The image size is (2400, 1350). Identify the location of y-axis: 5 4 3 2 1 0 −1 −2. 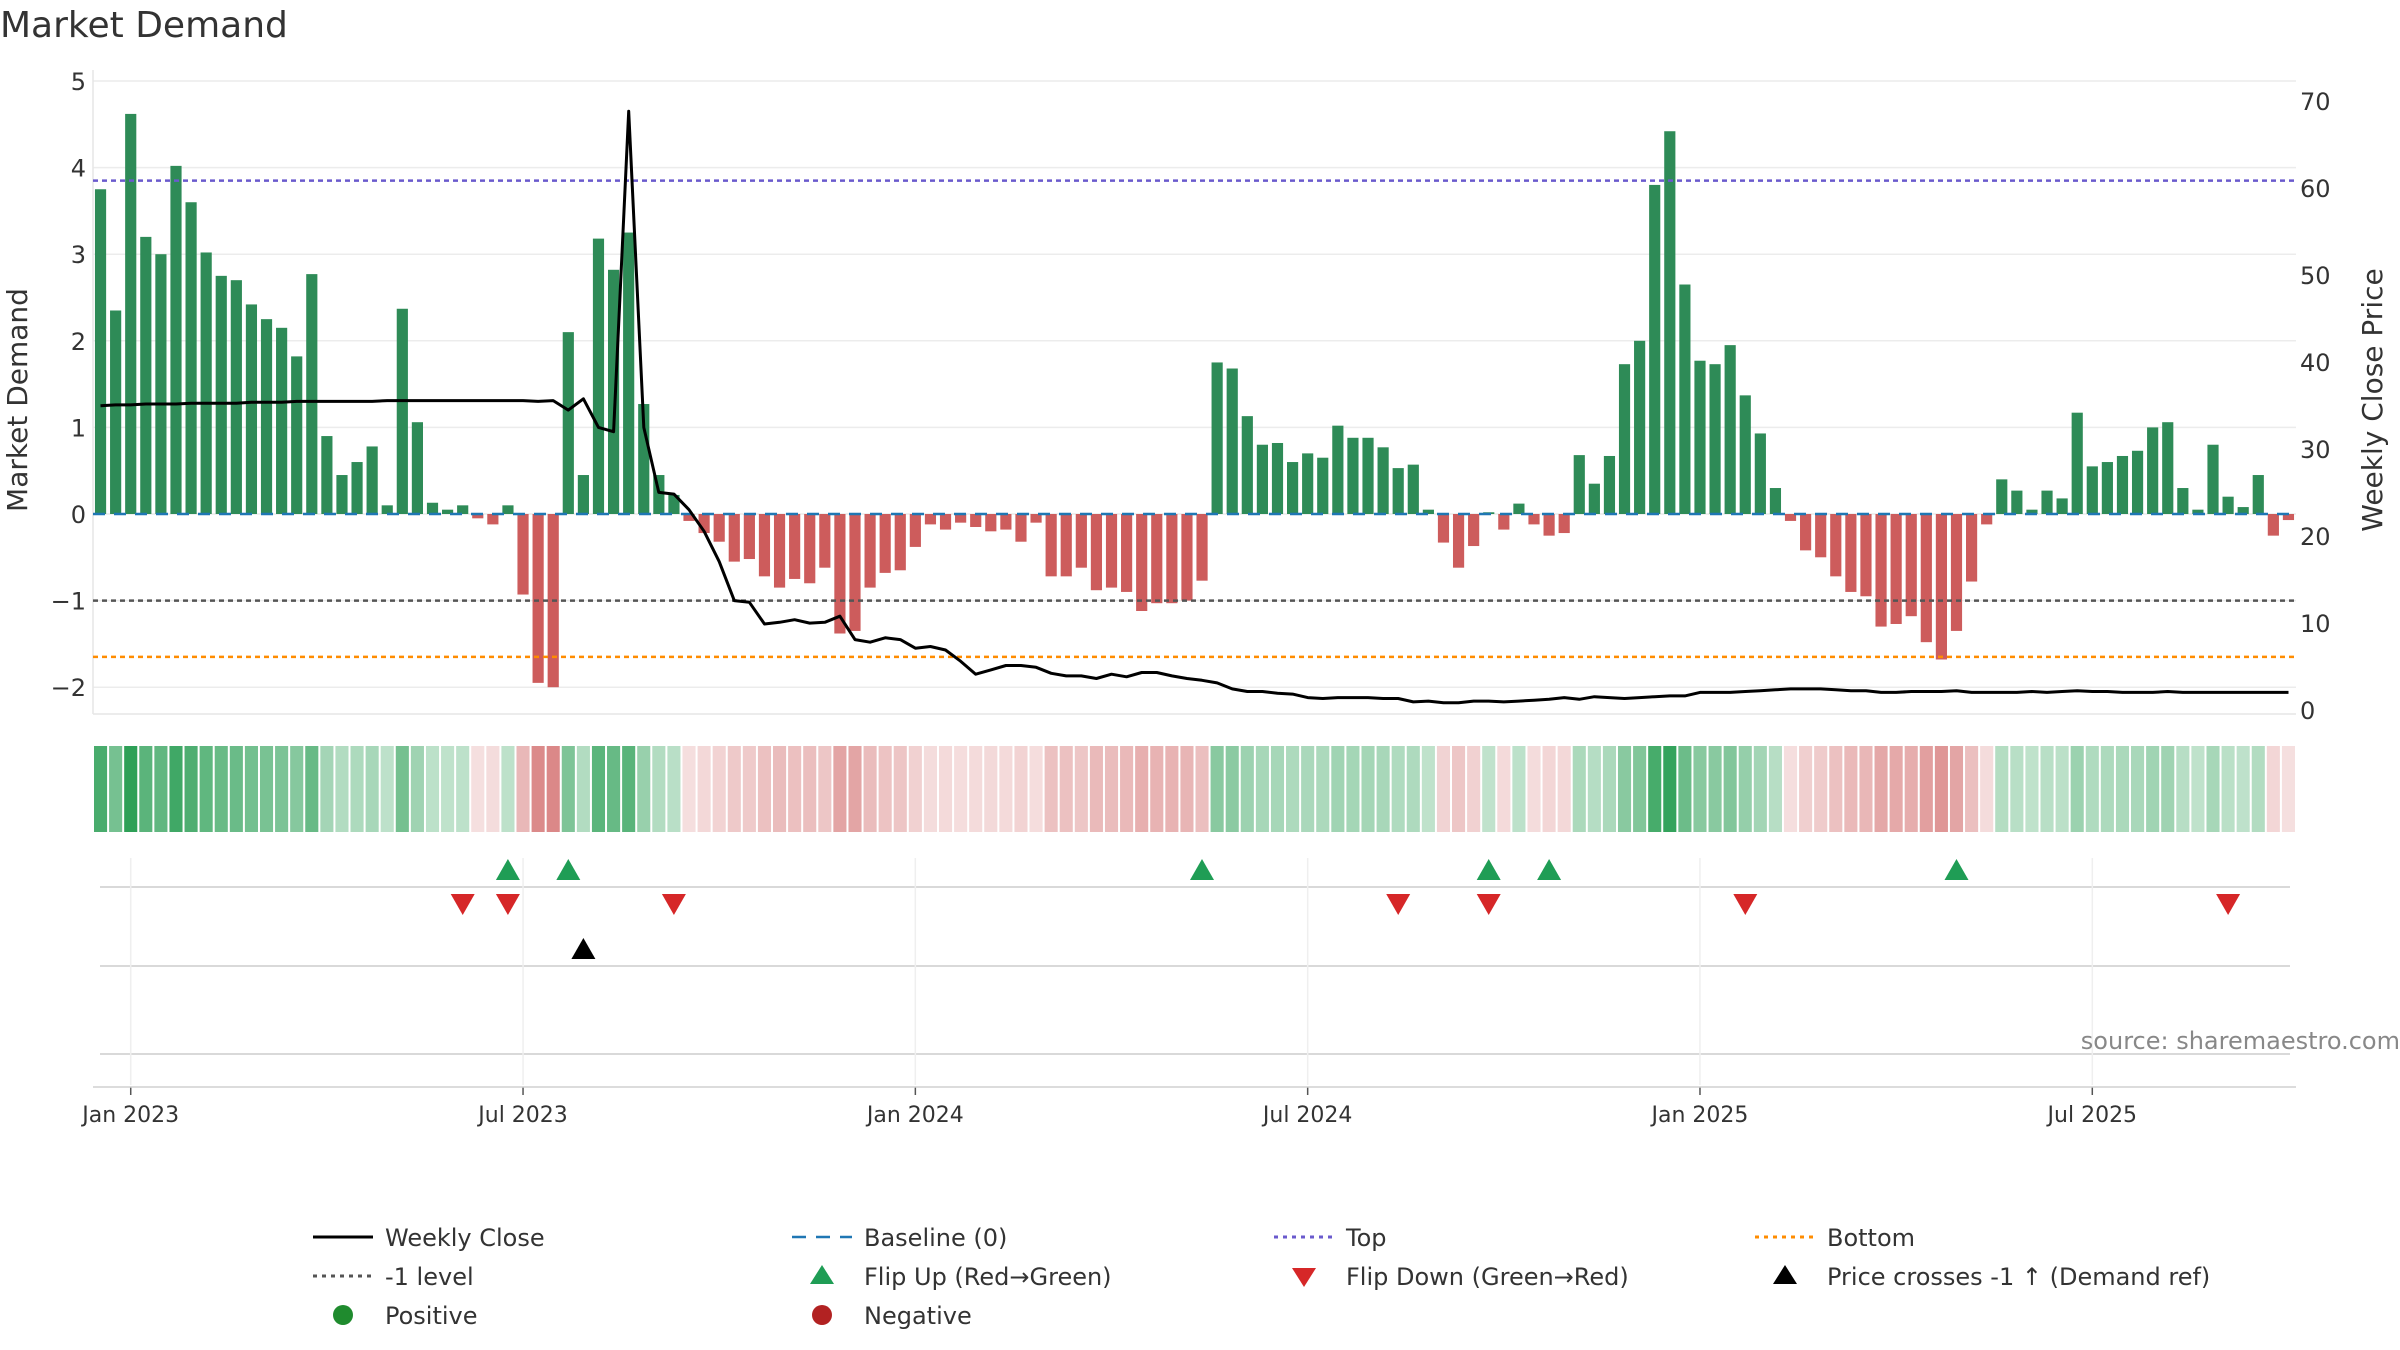
(68, 385).